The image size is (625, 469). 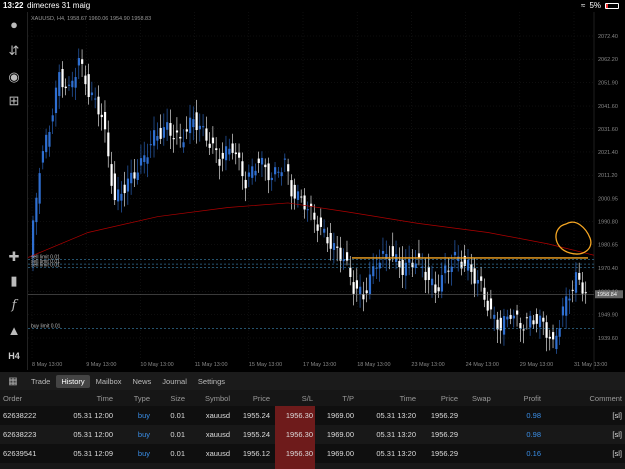 What do you see at coordinates (217, 434) in the screenshot?
I see `cell-symbol: xauusd` at bounding box center [217, 434].